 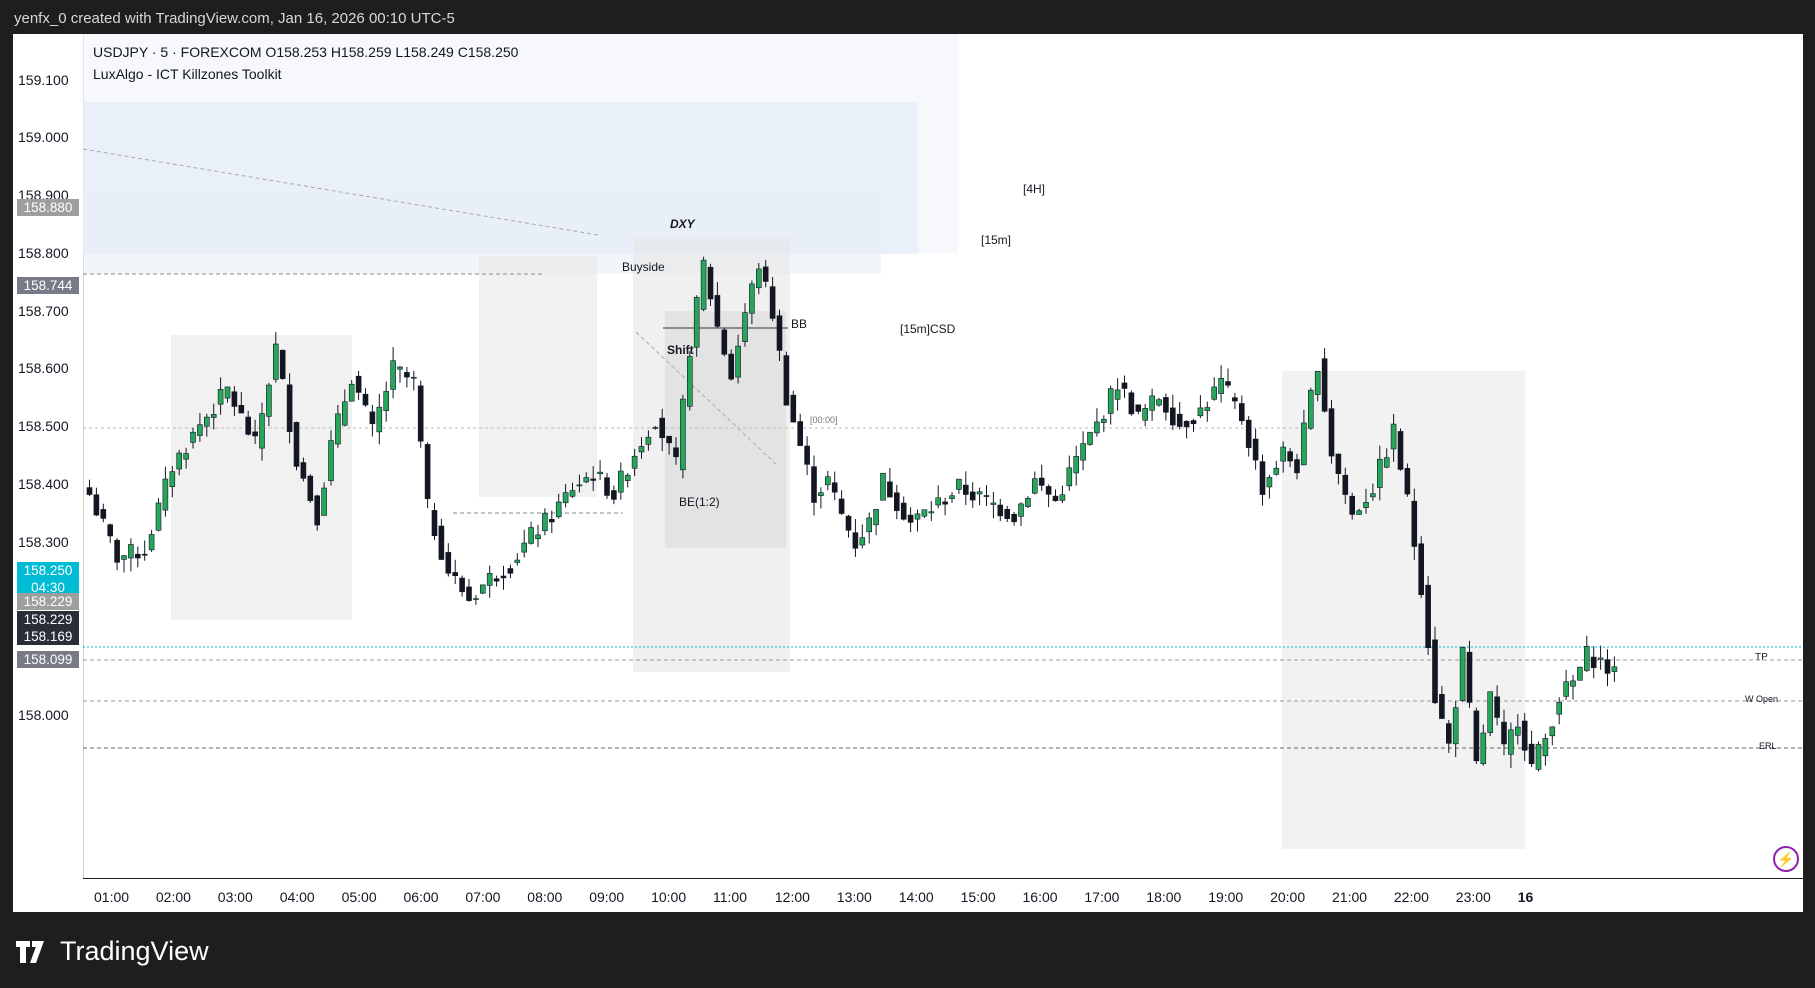 I want to click on tradingview-logo-icon, so click(x=30, y=951).